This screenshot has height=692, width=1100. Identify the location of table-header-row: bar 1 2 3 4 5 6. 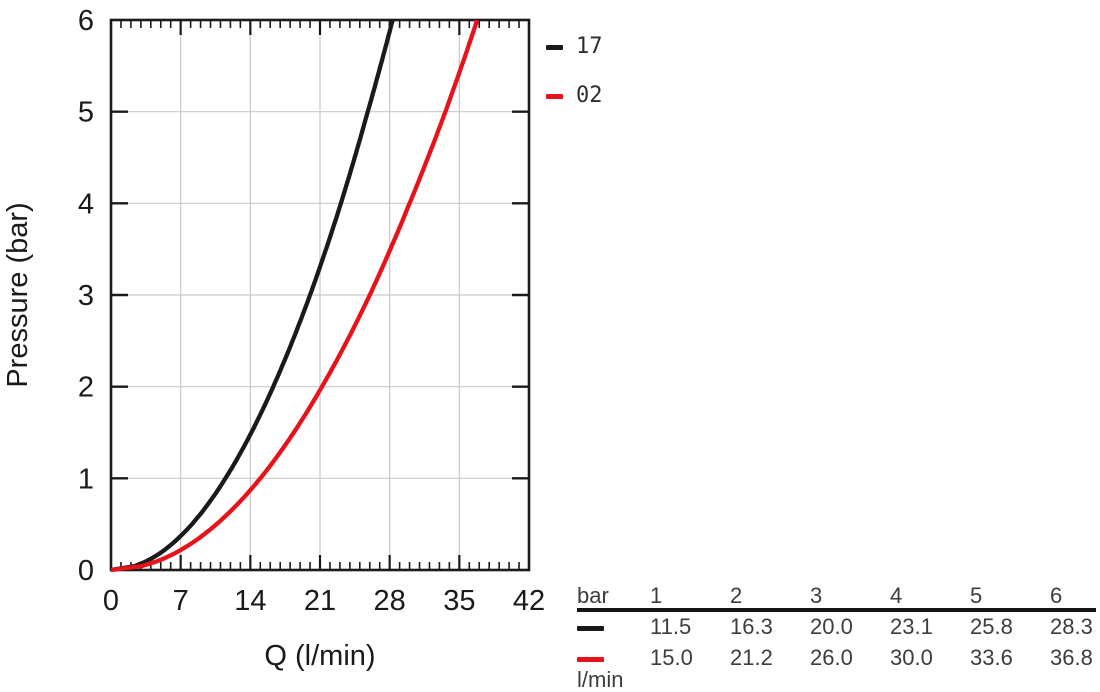
(836, 595).